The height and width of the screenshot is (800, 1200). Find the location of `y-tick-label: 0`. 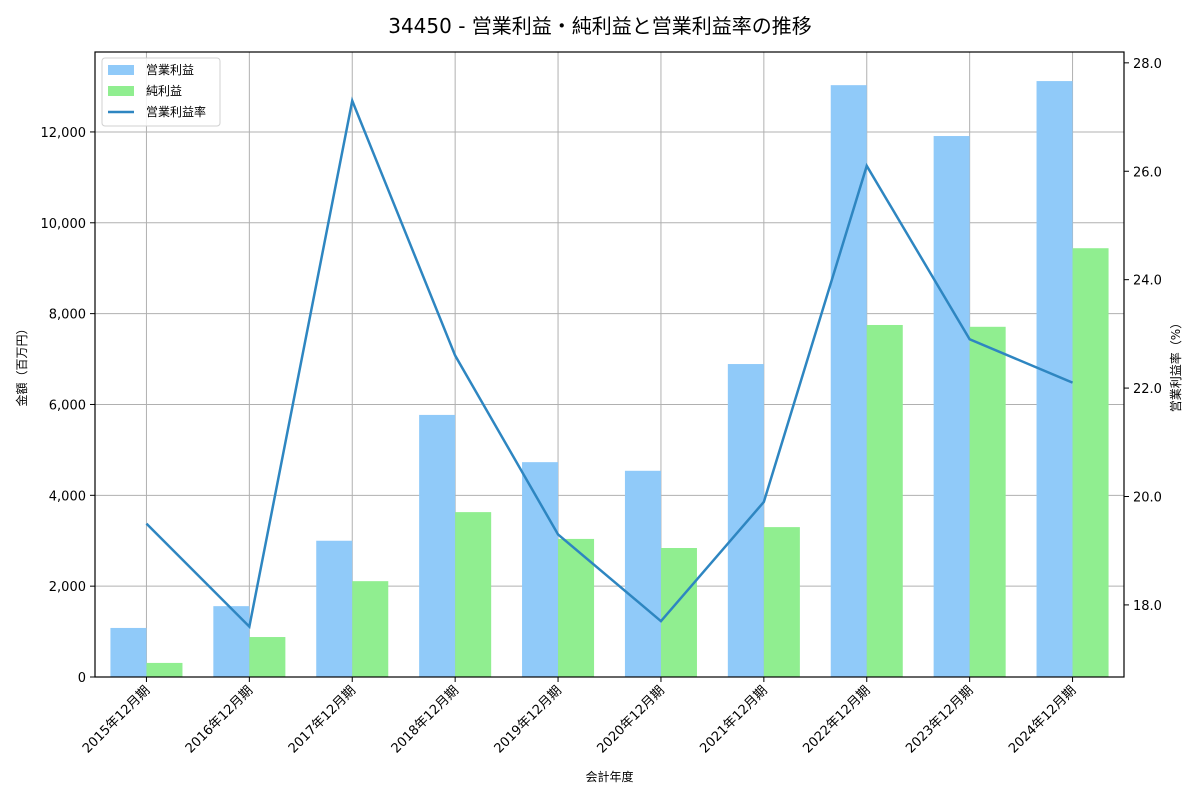

y-tick-label: 0 is located at coordinates (82, 678).